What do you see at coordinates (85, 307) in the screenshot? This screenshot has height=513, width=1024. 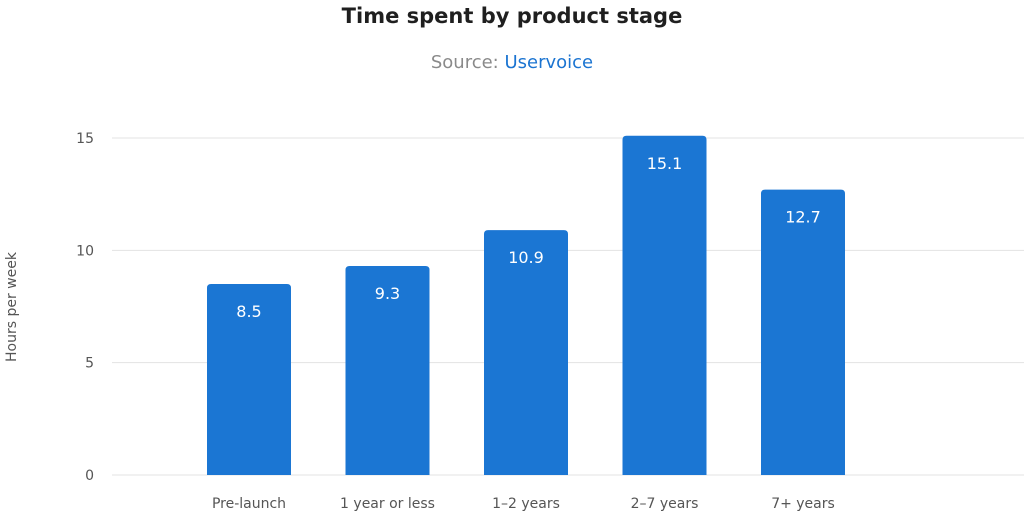 I see `y-axis-ticks: 0 5 10 15` at bounding box center [85, 307].